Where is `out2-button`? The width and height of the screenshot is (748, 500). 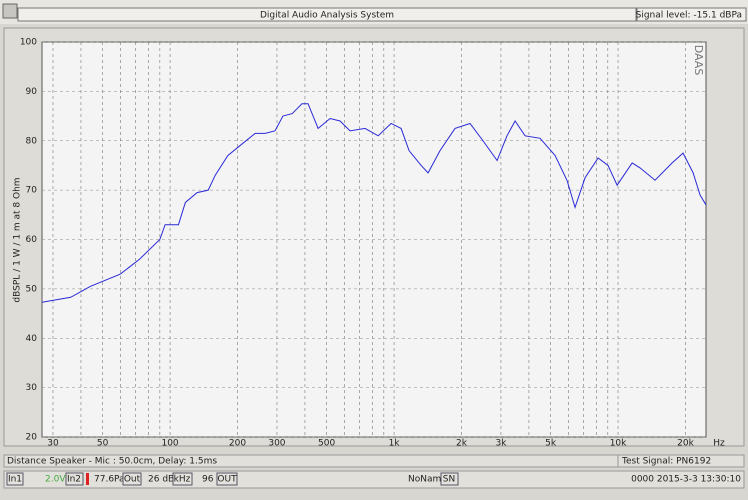 out2-button is located at coordinates (227, 479).